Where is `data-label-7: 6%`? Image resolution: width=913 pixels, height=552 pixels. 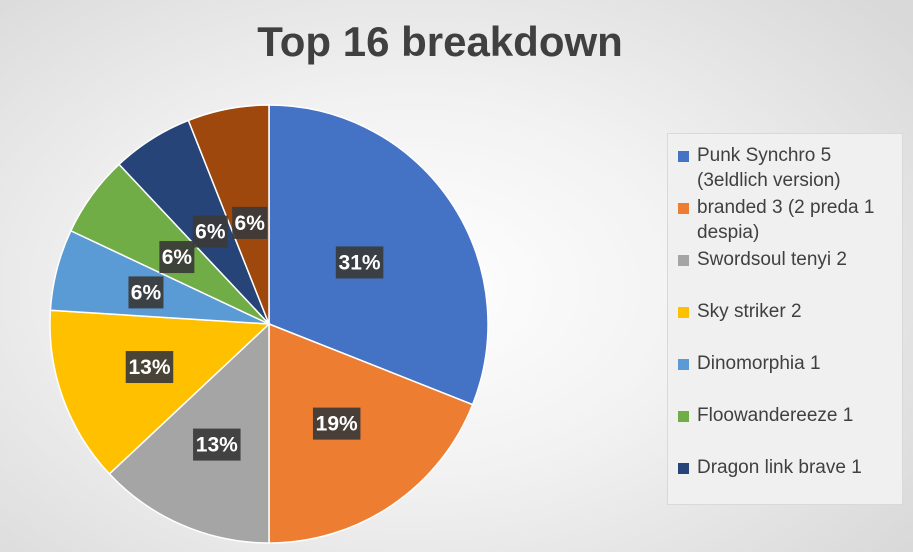
data-label-7: 6% is located at coordinates (210, 231).